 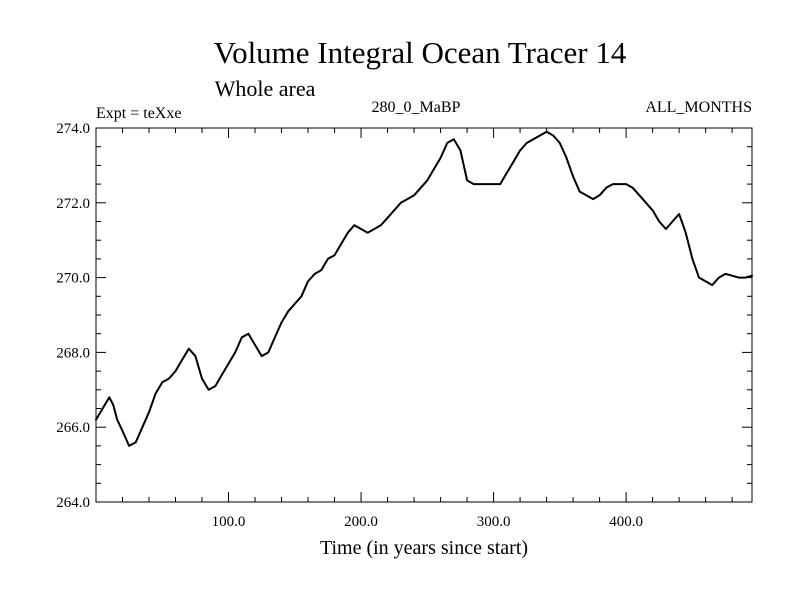 I want to click on x-tick-label: 300.0, so click(x=494, y=522).